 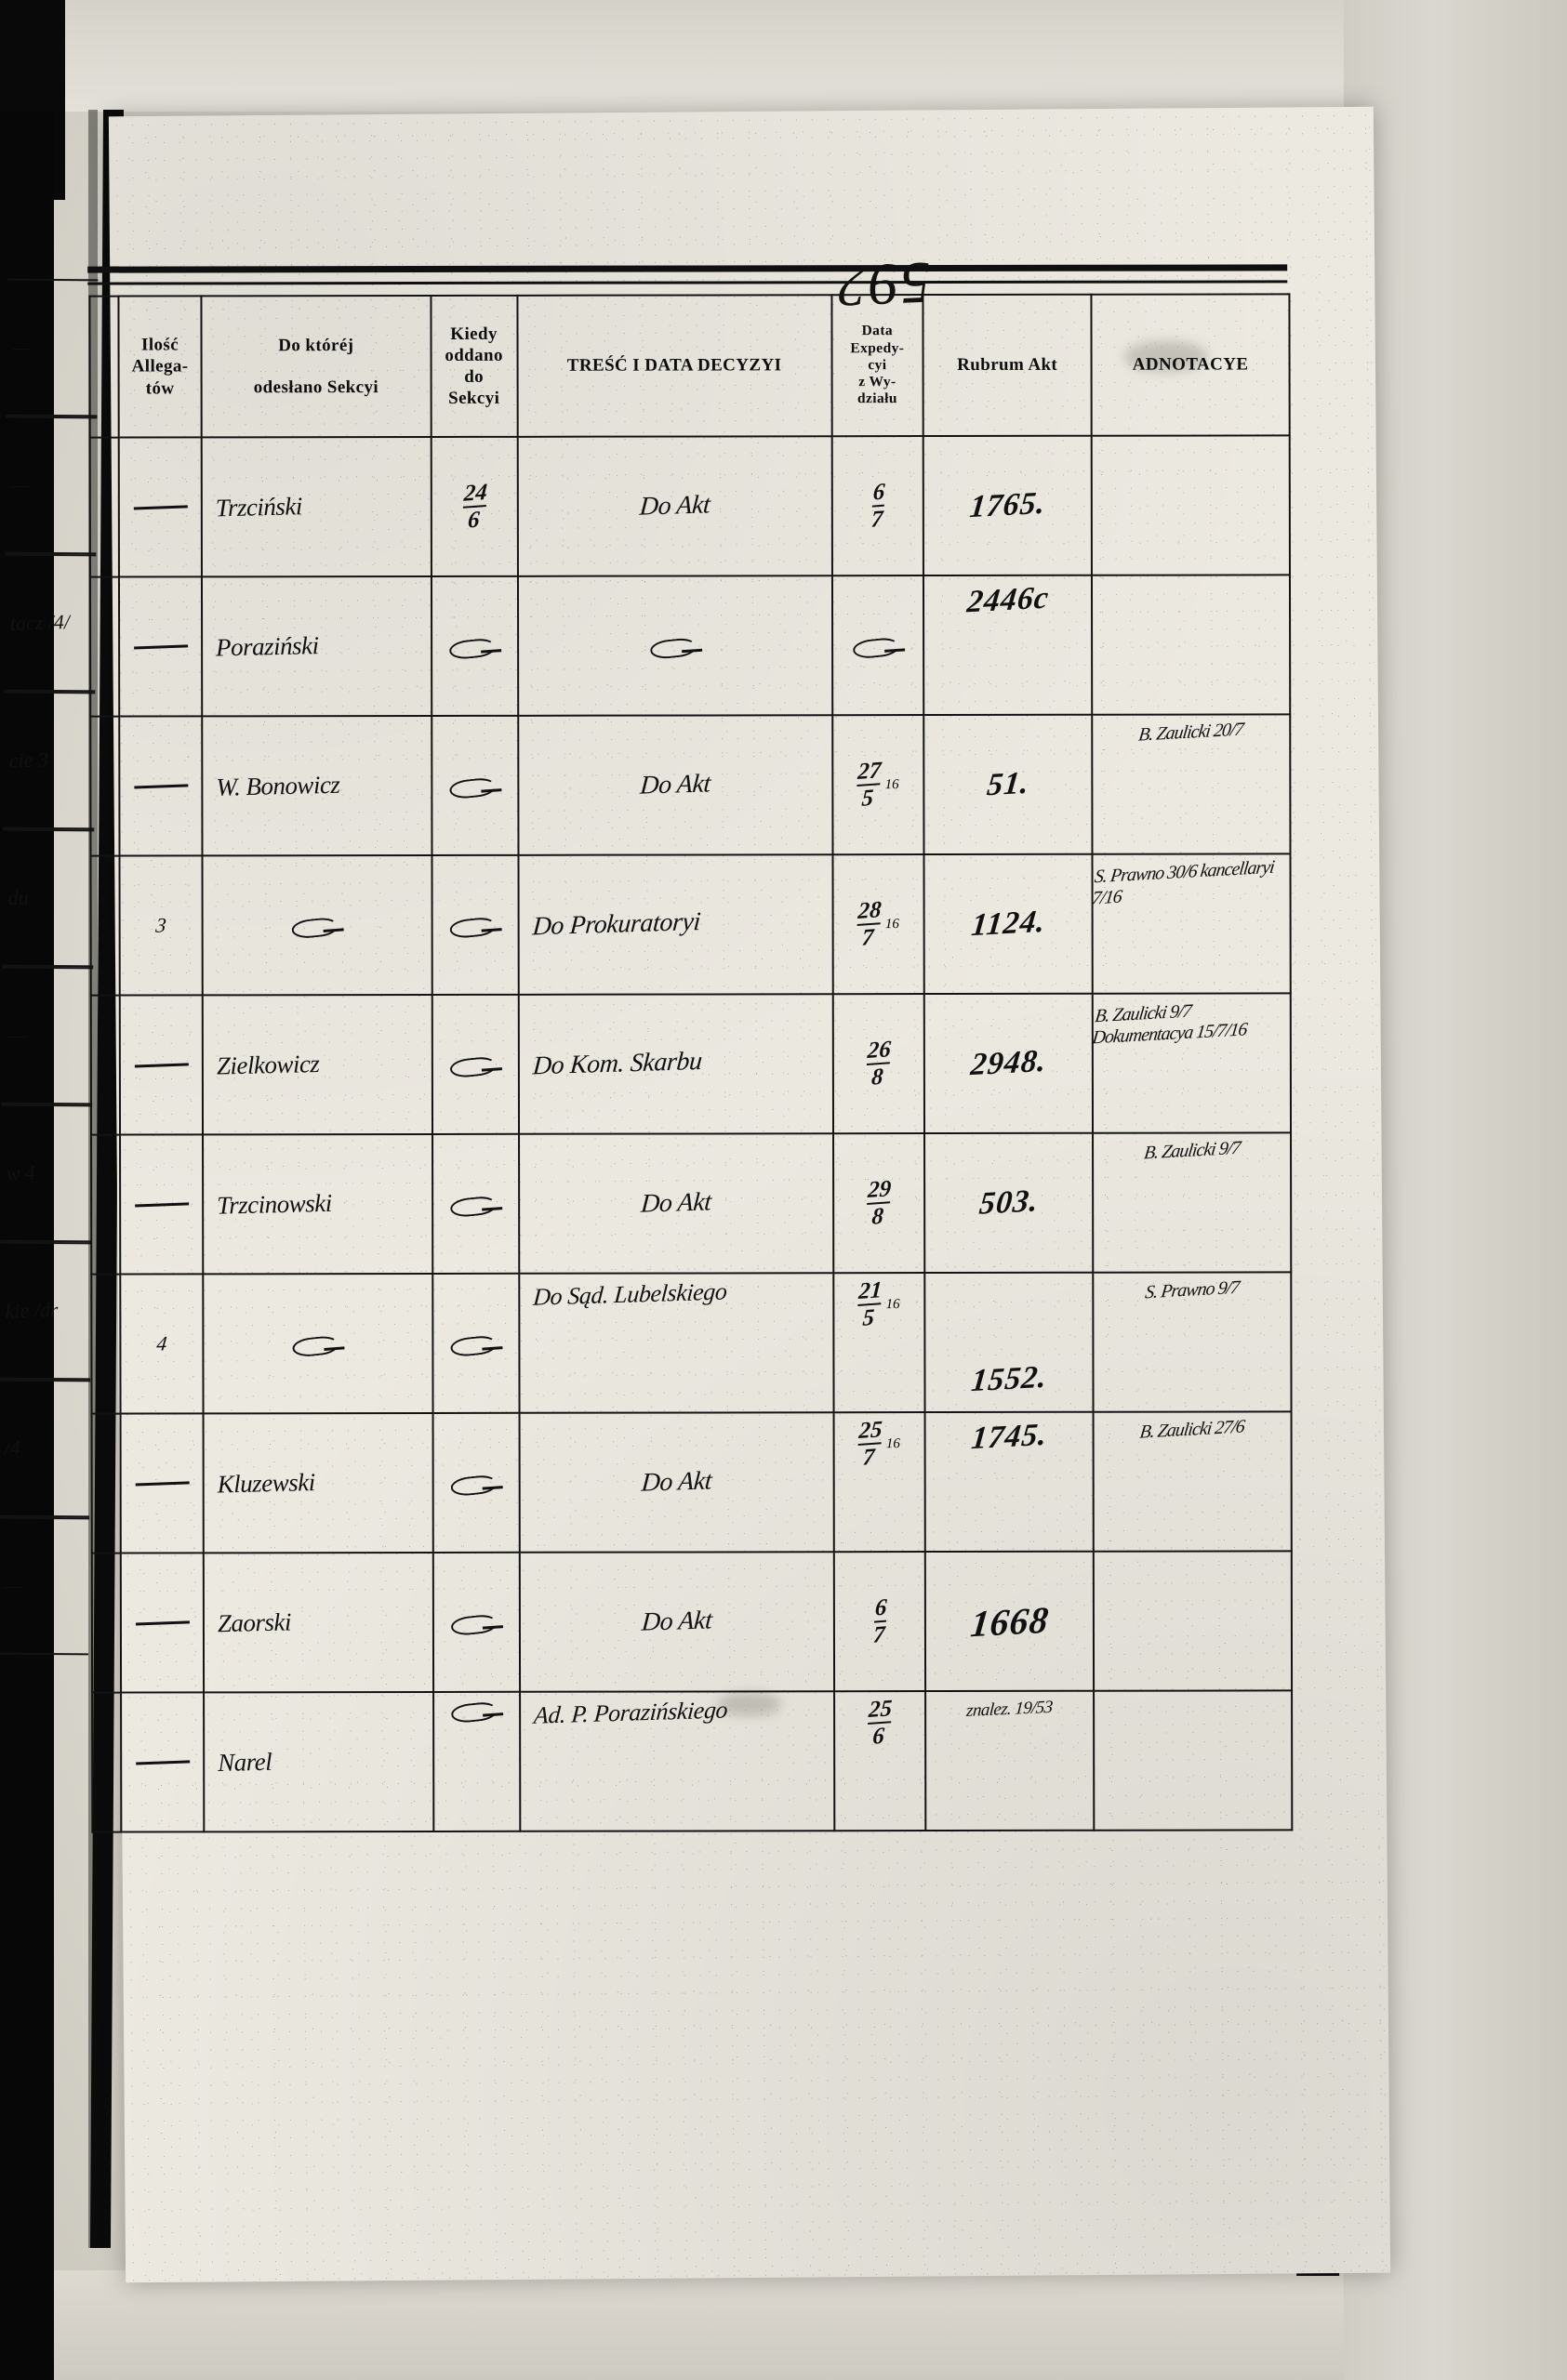 What do you see at coordinates (316, 366) in the screenshot?
I see `column-header-sekcya: Do któréj odesłano Sekcyi` at bounding box center [316, 366].